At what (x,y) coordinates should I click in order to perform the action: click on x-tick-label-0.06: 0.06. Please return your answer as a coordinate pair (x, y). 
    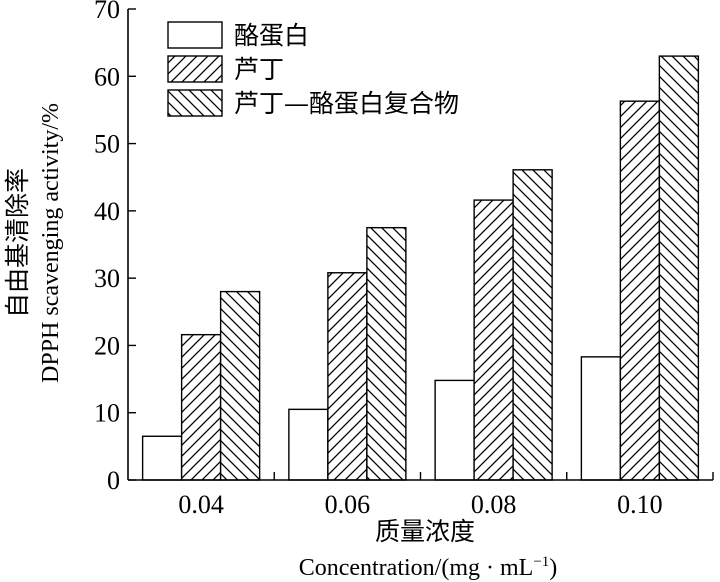
    Looking at the image, I should click on (348, 504).